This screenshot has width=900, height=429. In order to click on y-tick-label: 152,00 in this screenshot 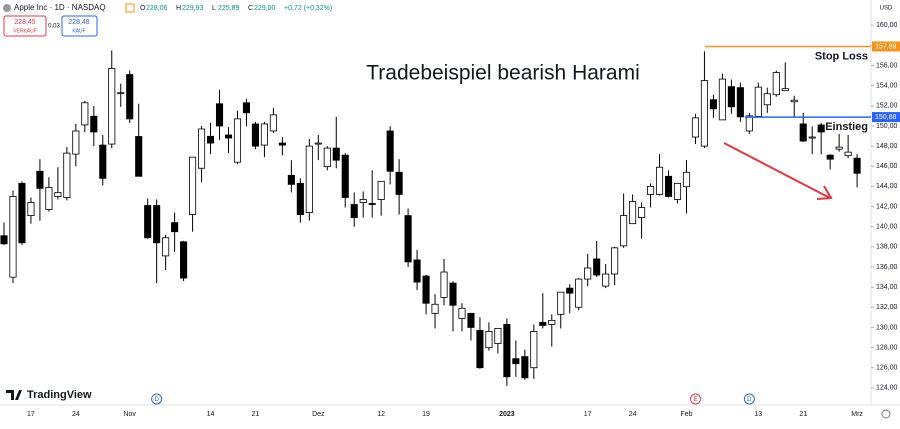, I will do `click(887, 106)`.